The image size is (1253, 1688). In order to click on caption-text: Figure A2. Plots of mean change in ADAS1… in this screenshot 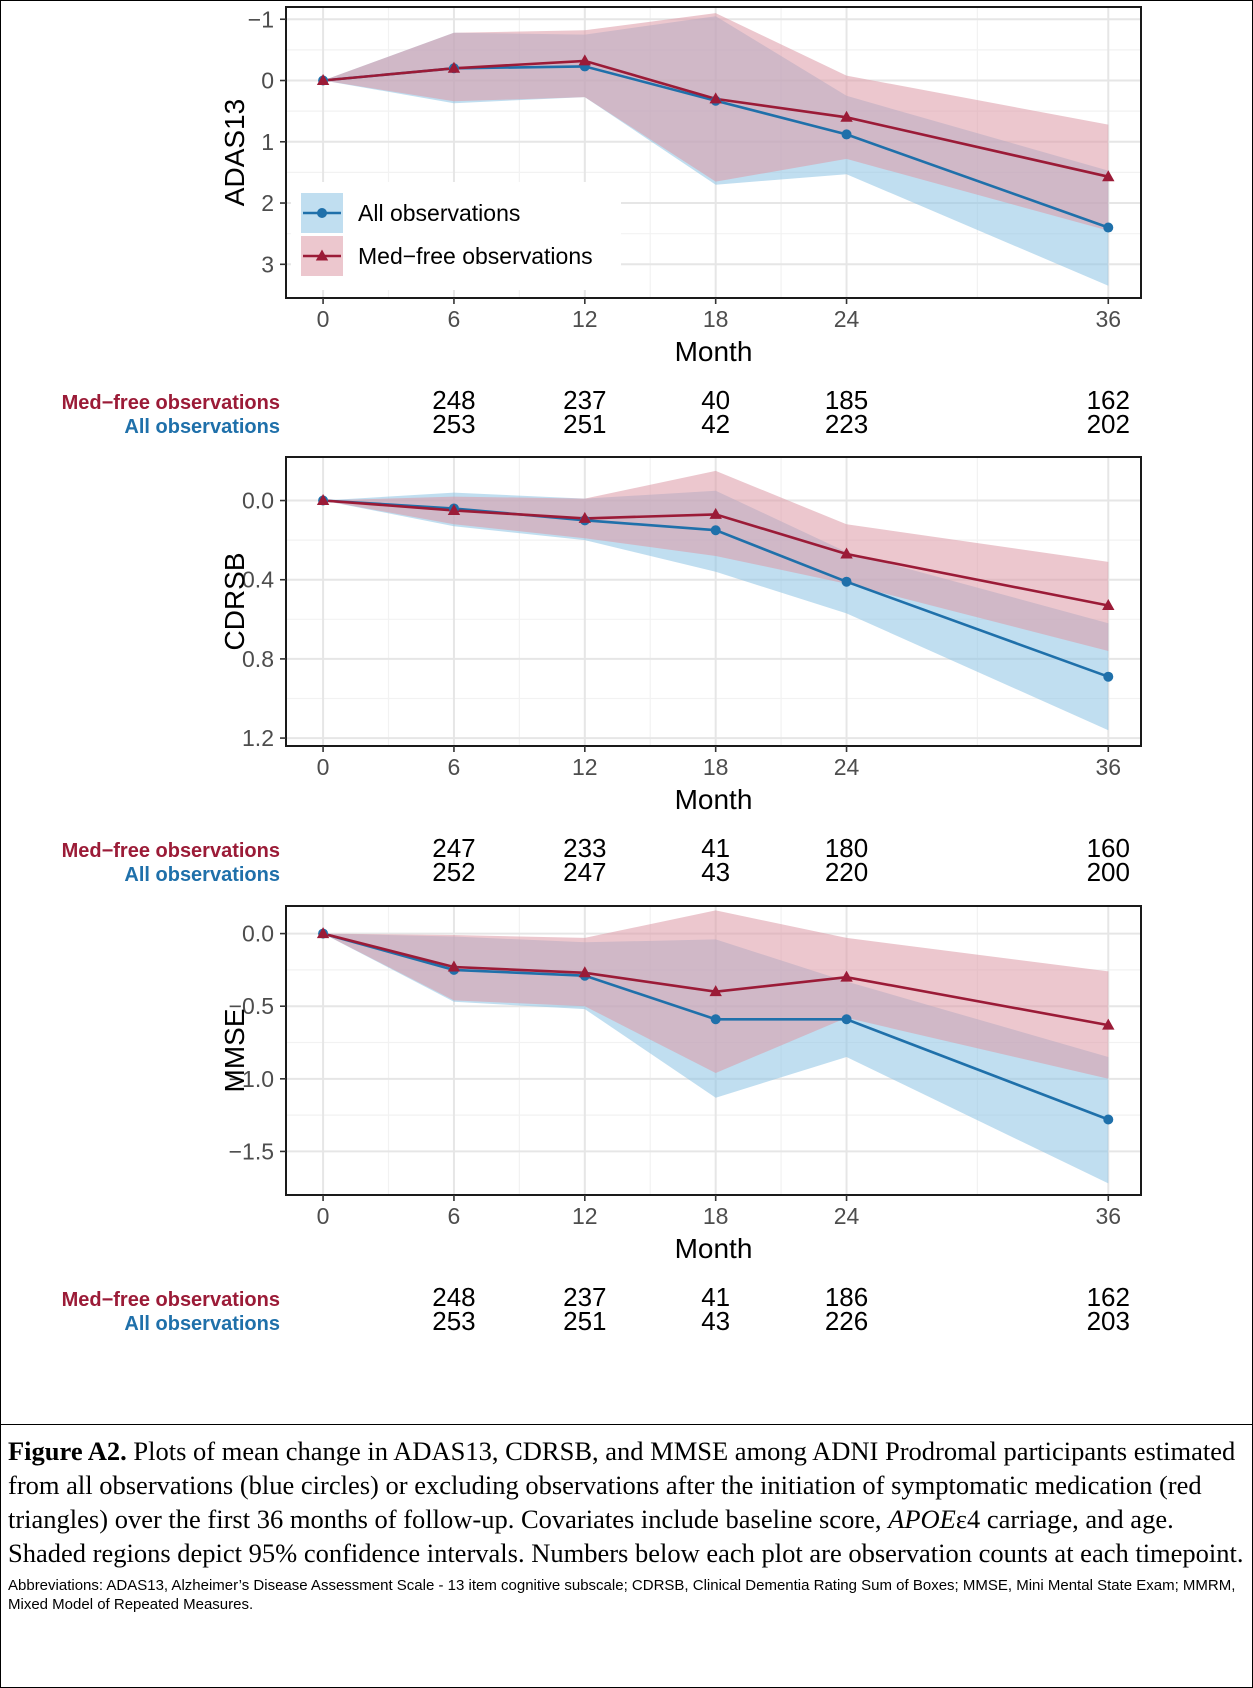, I will do `click(626, 1502)`.